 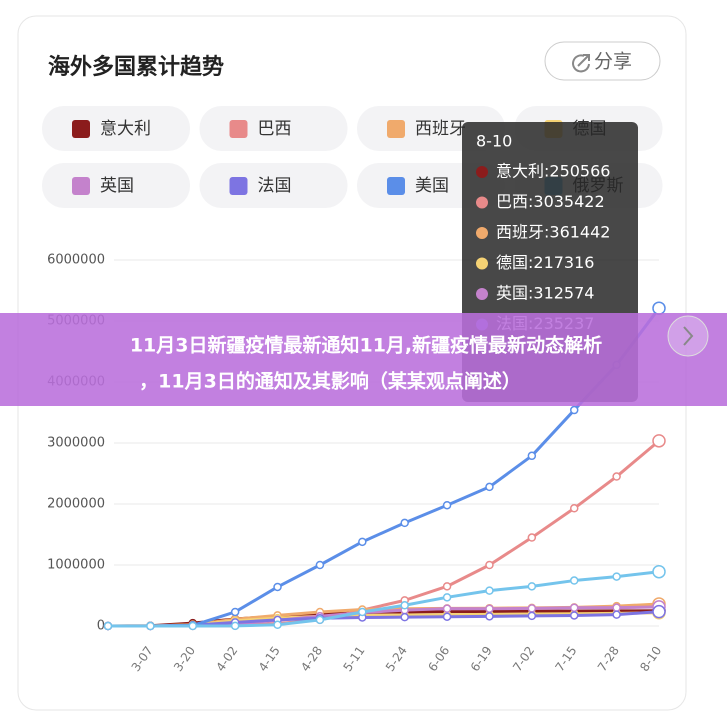 What do you see at coordinates (553, 171) in the screenshot?
I see `tooltip-item: 意大利:250566` at bounding box center [553, 171].